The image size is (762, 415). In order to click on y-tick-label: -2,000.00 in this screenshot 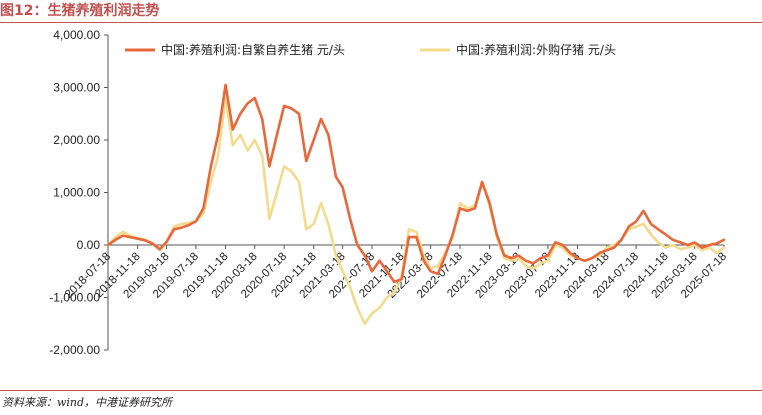, I will do `click(74, 350)`.